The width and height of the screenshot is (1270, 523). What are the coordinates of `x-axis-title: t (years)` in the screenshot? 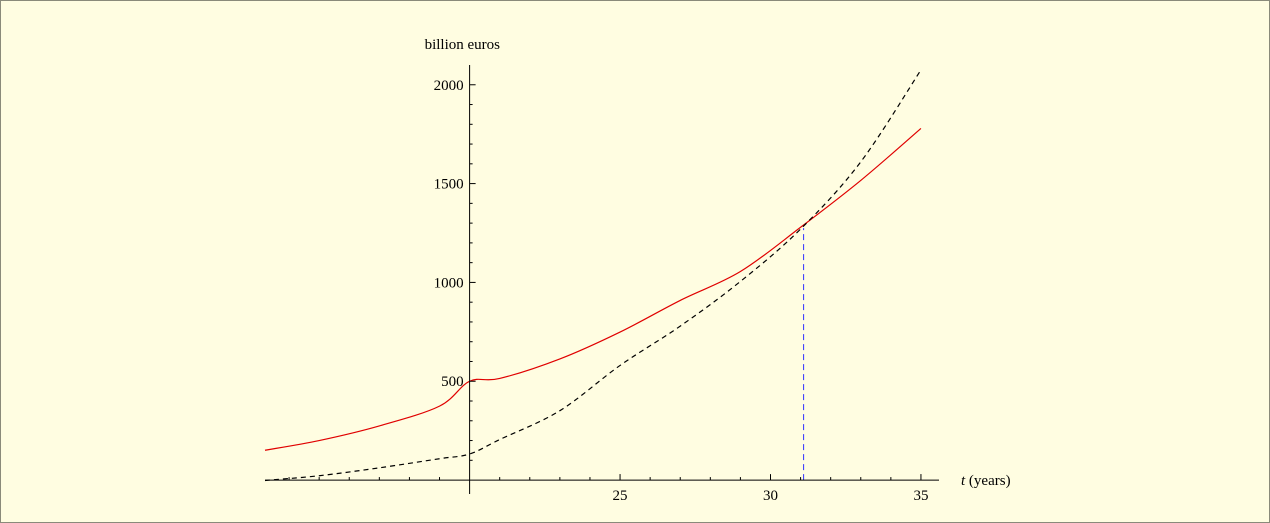 It's located at (986, 481).